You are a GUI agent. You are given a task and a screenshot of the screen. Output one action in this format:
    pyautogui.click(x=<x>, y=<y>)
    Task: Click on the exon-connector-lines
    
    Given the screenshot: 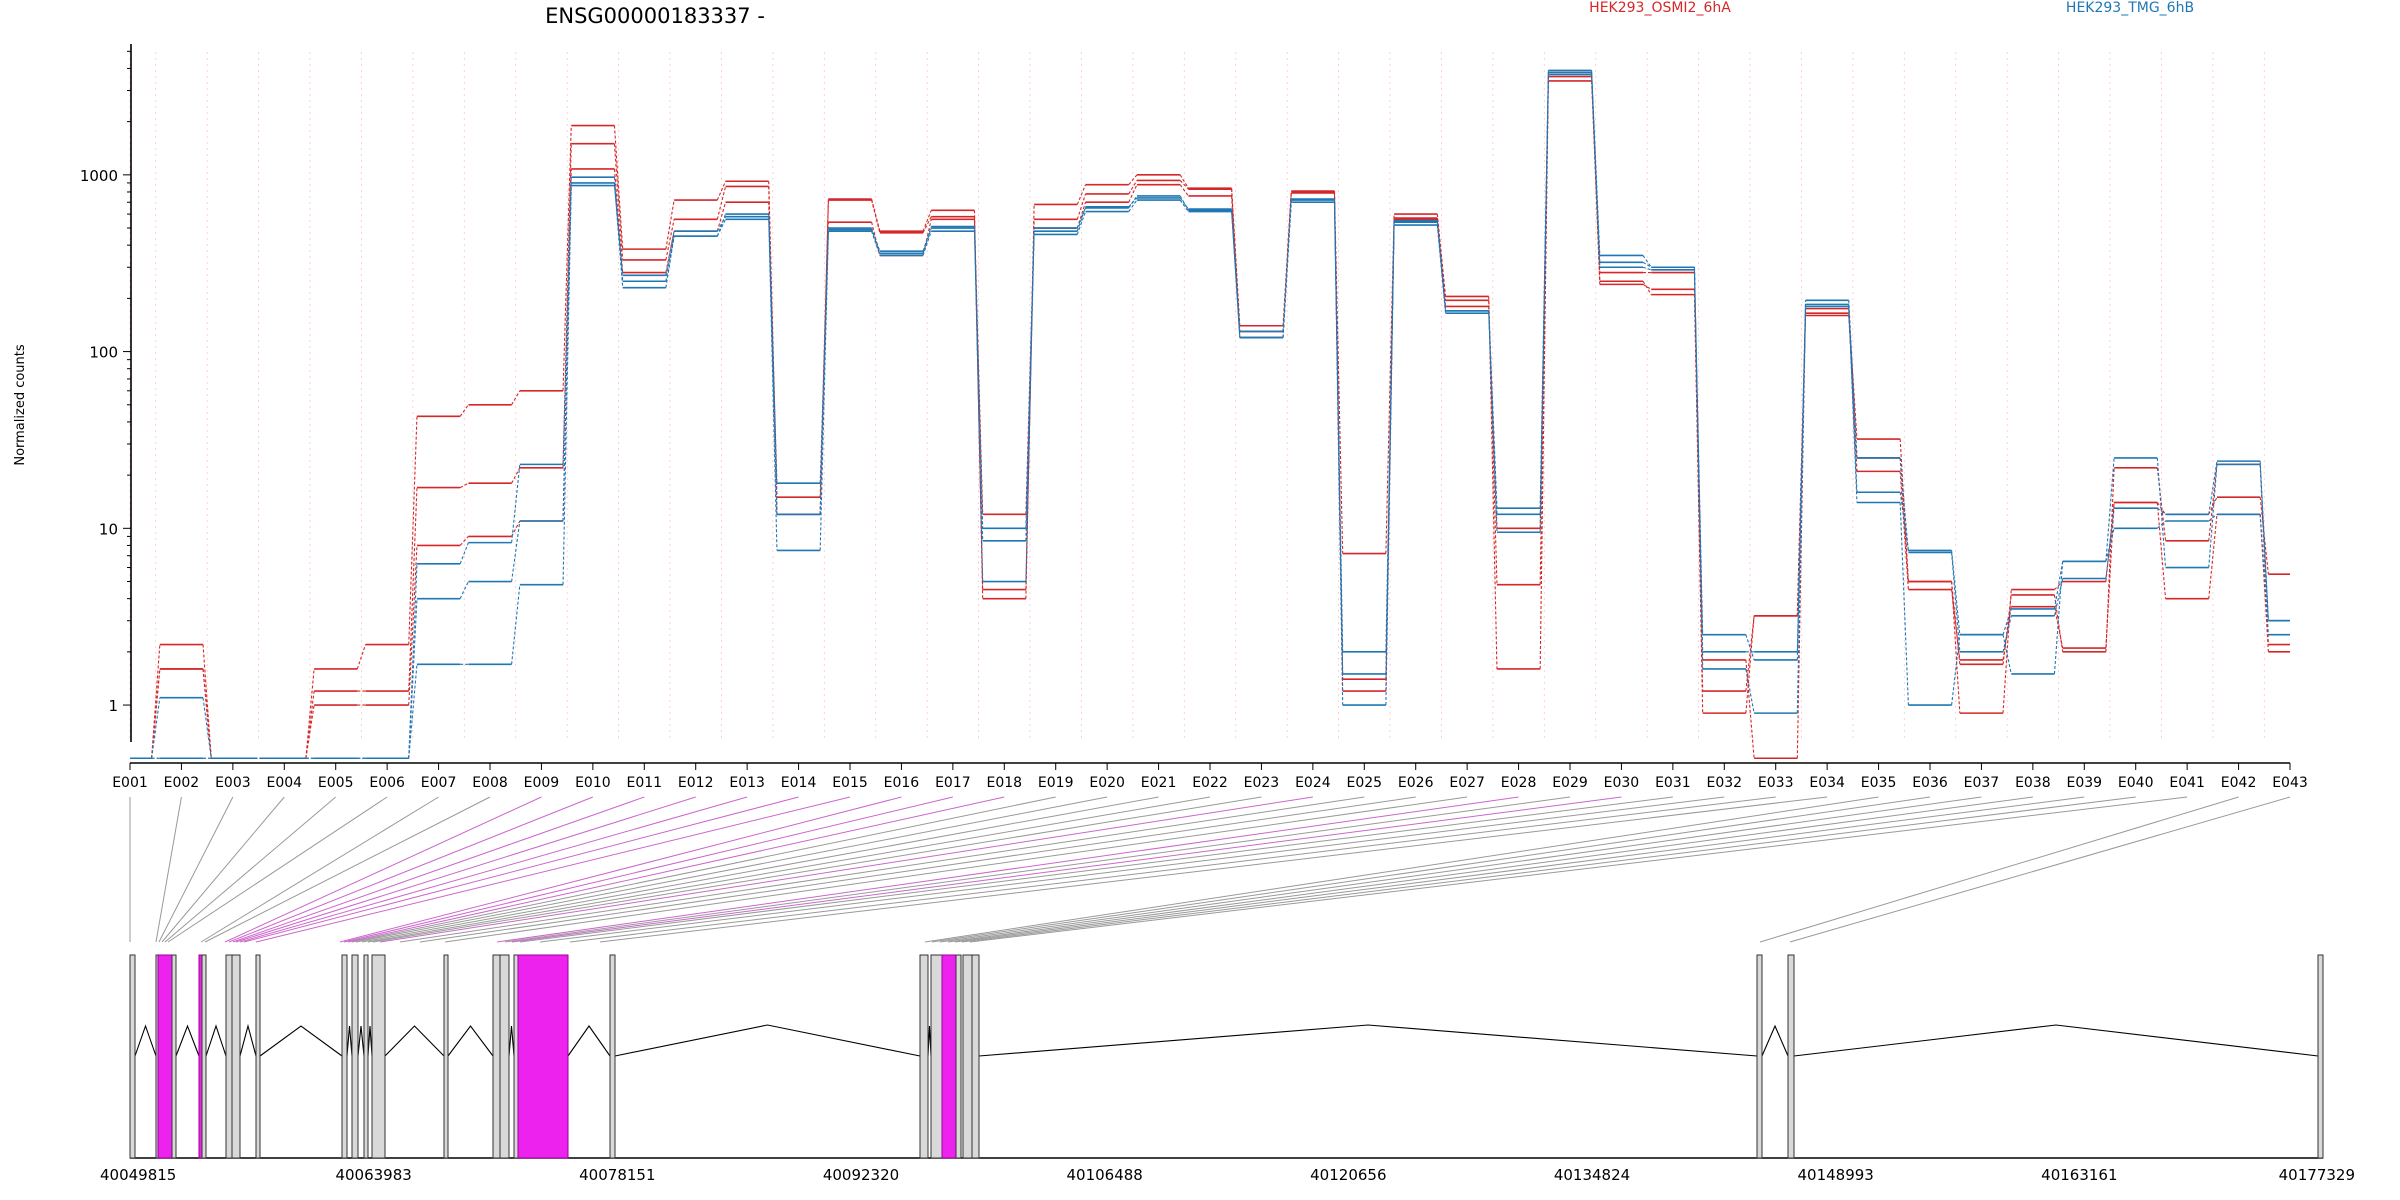 What is the action you would take?
    pyautogui.click(x=1210, y=869)
    